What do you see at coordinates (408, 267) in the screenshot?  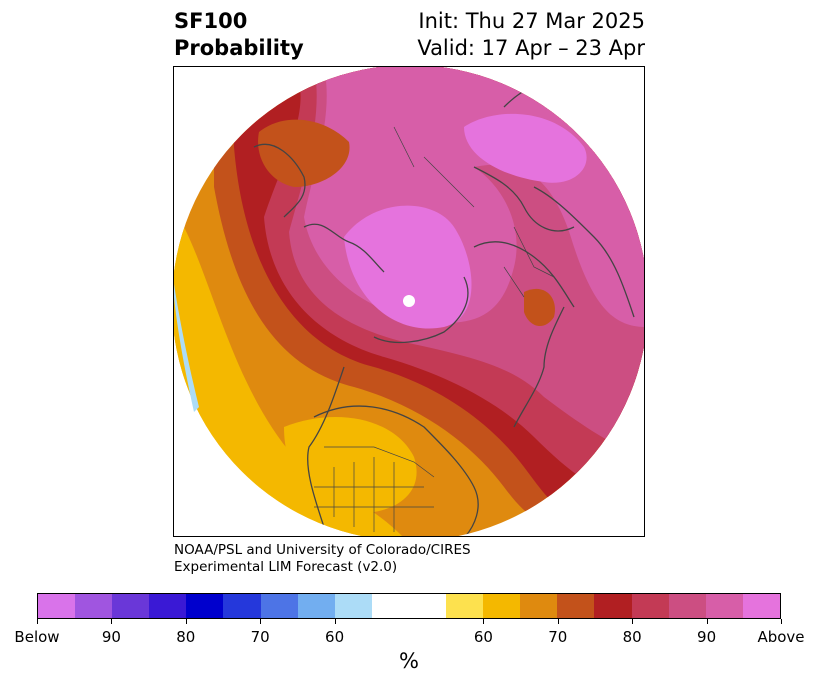 I see `field-magenta-pole` at bounding box center [408, 267].